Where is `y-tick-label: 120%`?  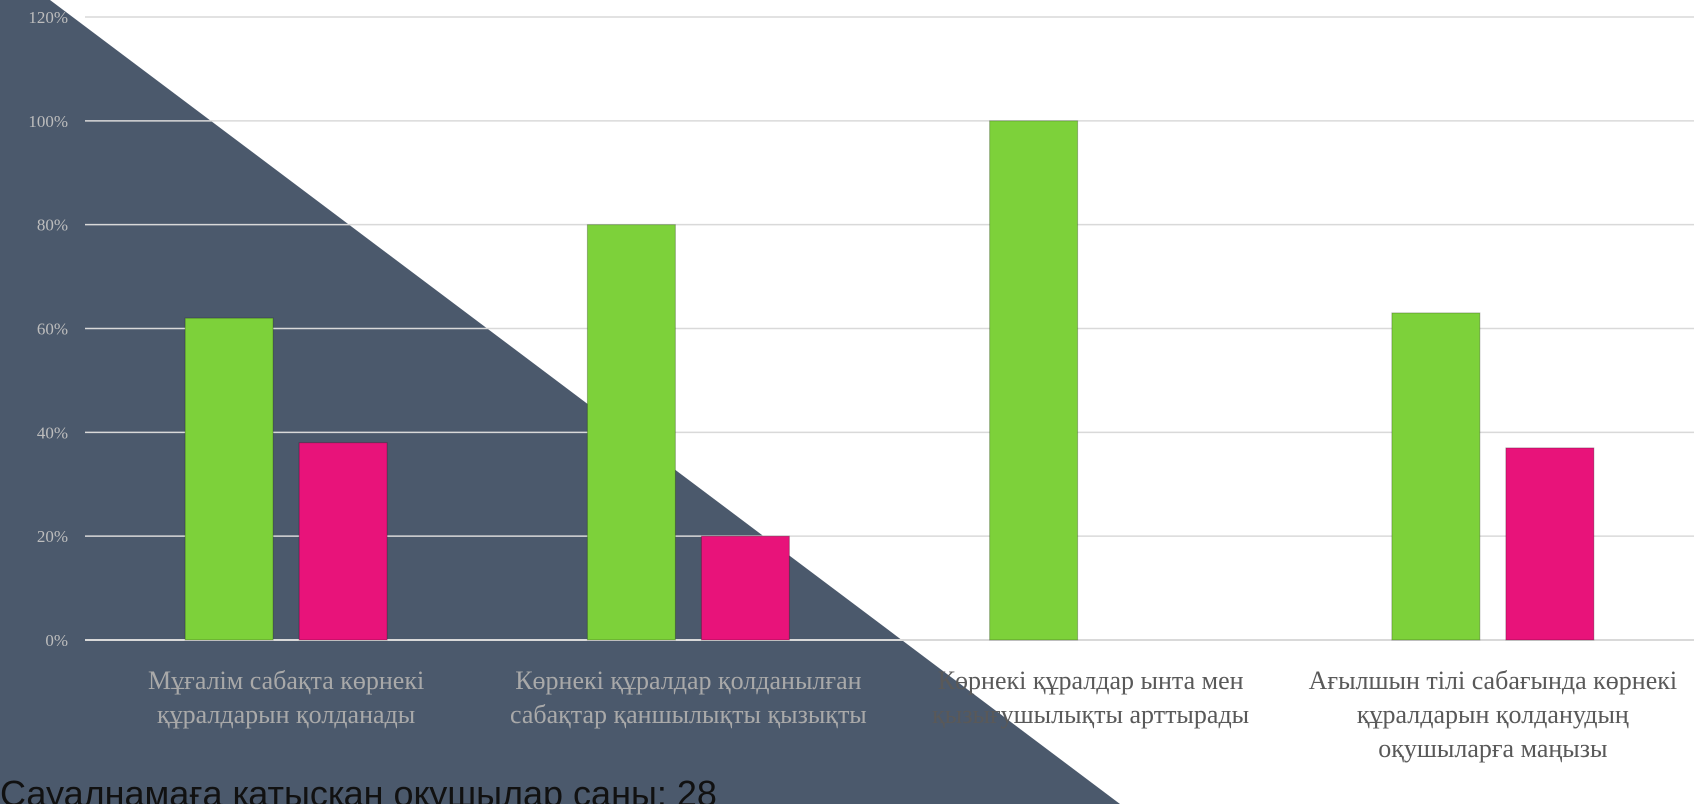
y-tick-label: 120% is located at coordinates (48, 17).